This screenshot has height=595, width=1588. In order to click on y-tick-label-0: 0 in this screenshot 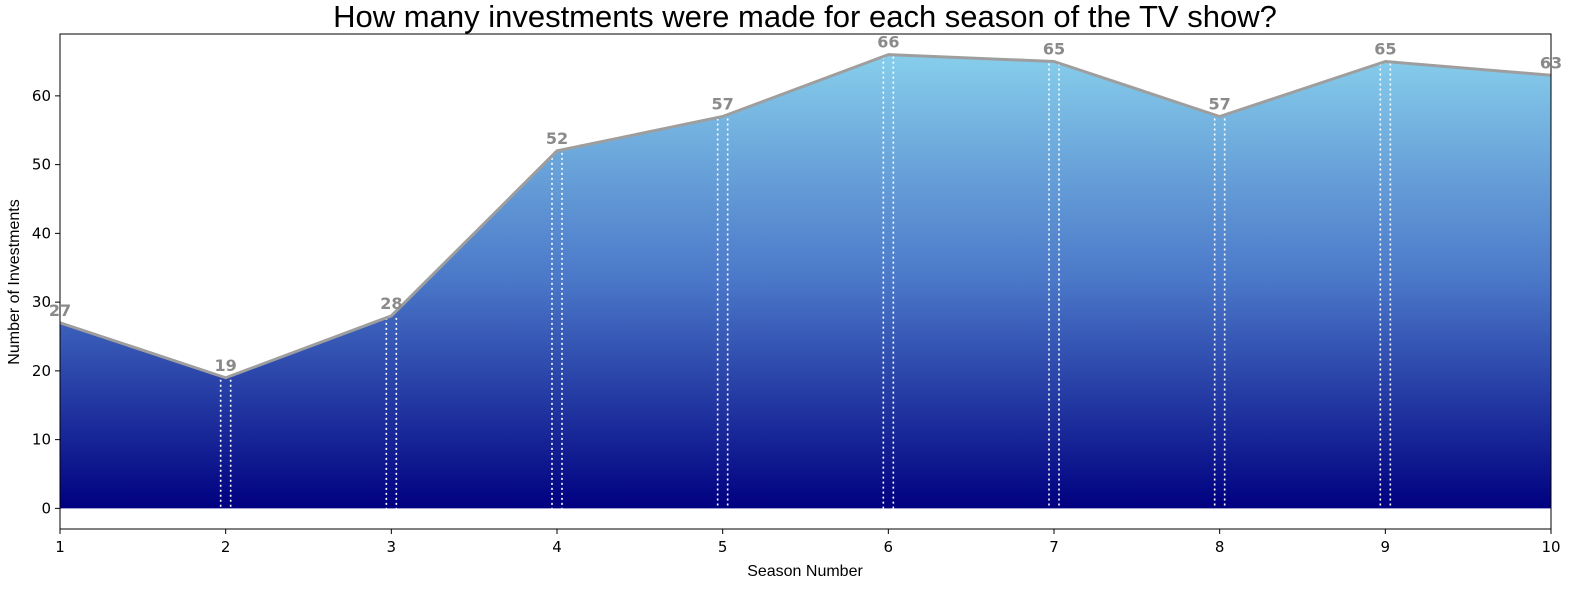, I will do `click(46, 508)`.